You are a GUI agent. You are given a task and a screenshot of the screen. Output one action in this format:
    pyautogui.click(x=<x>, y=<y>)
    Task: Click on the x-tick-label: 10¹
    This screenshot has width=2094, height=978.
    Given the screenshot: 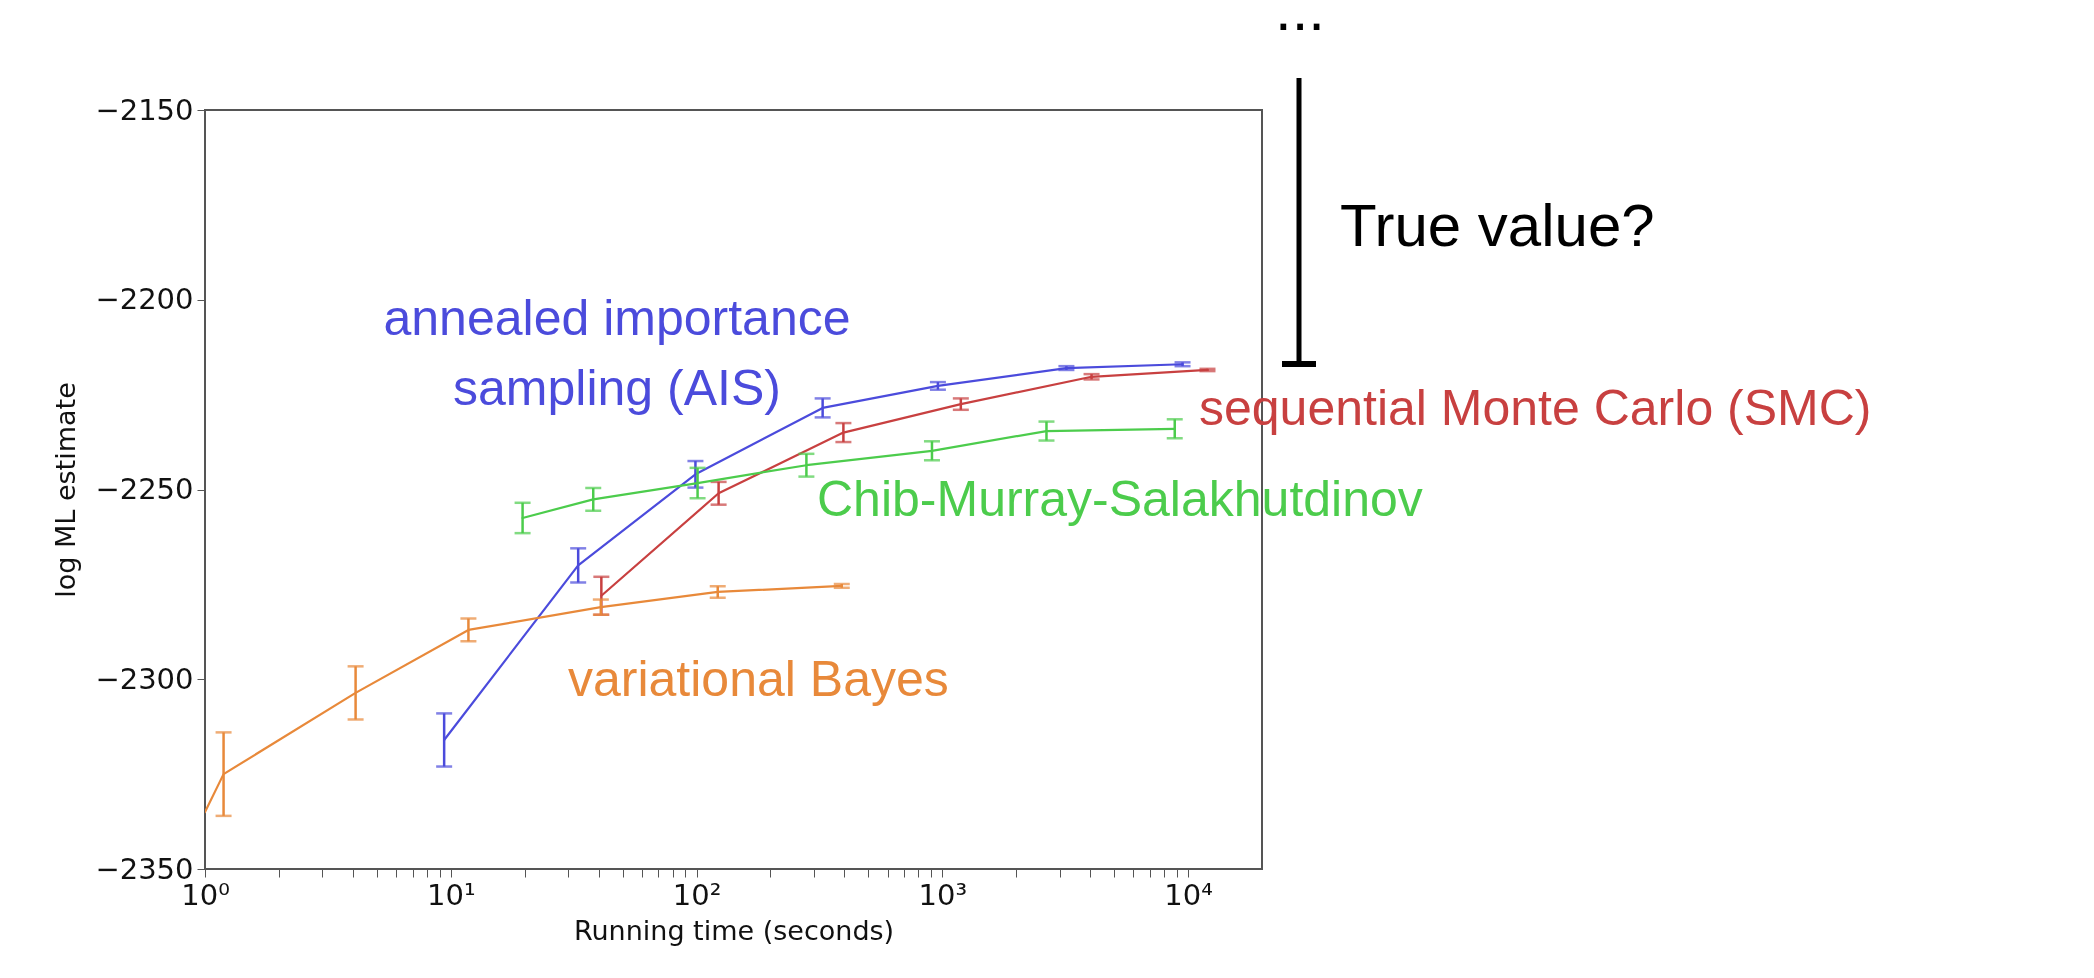 What is the action you would take?
    pyautogui.click(x=451, y=894)
    